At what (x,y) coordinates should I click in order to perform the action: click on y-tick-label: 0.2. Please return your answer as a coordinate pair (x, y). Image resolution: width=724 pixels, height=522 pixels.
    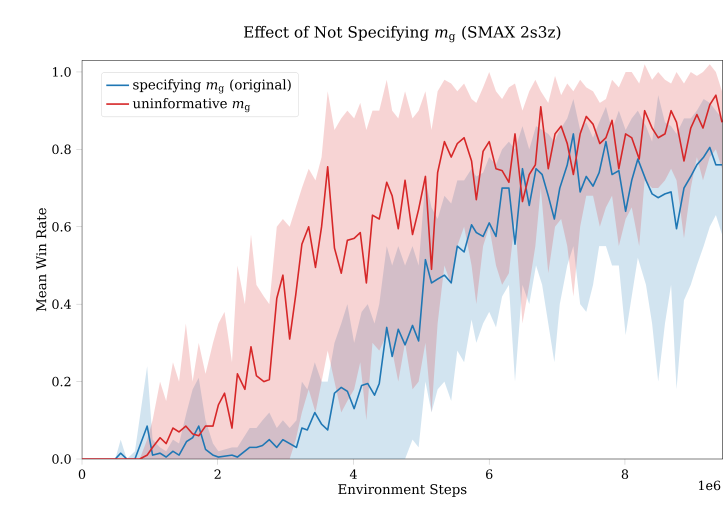
    Looking at the image, I should click on (61, 381).